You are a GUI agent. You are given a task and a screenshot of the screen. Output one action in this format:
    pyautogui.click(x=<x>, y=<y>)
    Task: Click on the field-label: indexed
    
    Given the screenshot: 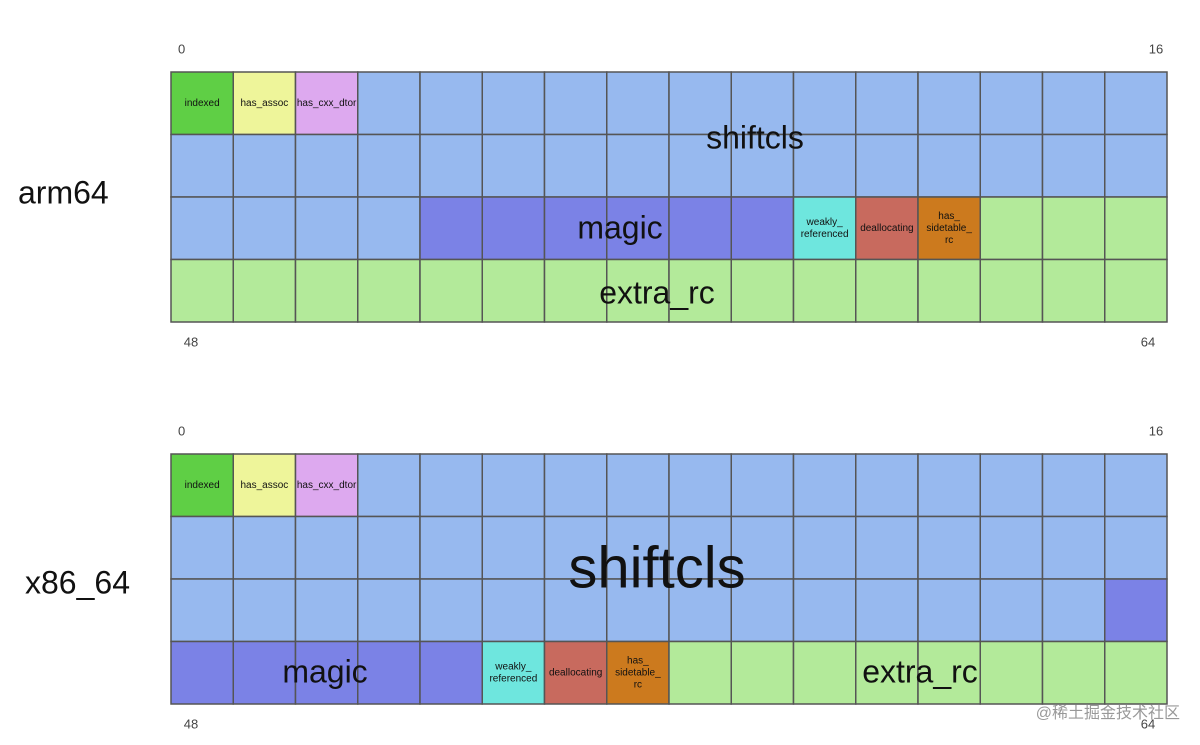 What is the action you would take?
    pyautogui.click(x=202, y=485)
    